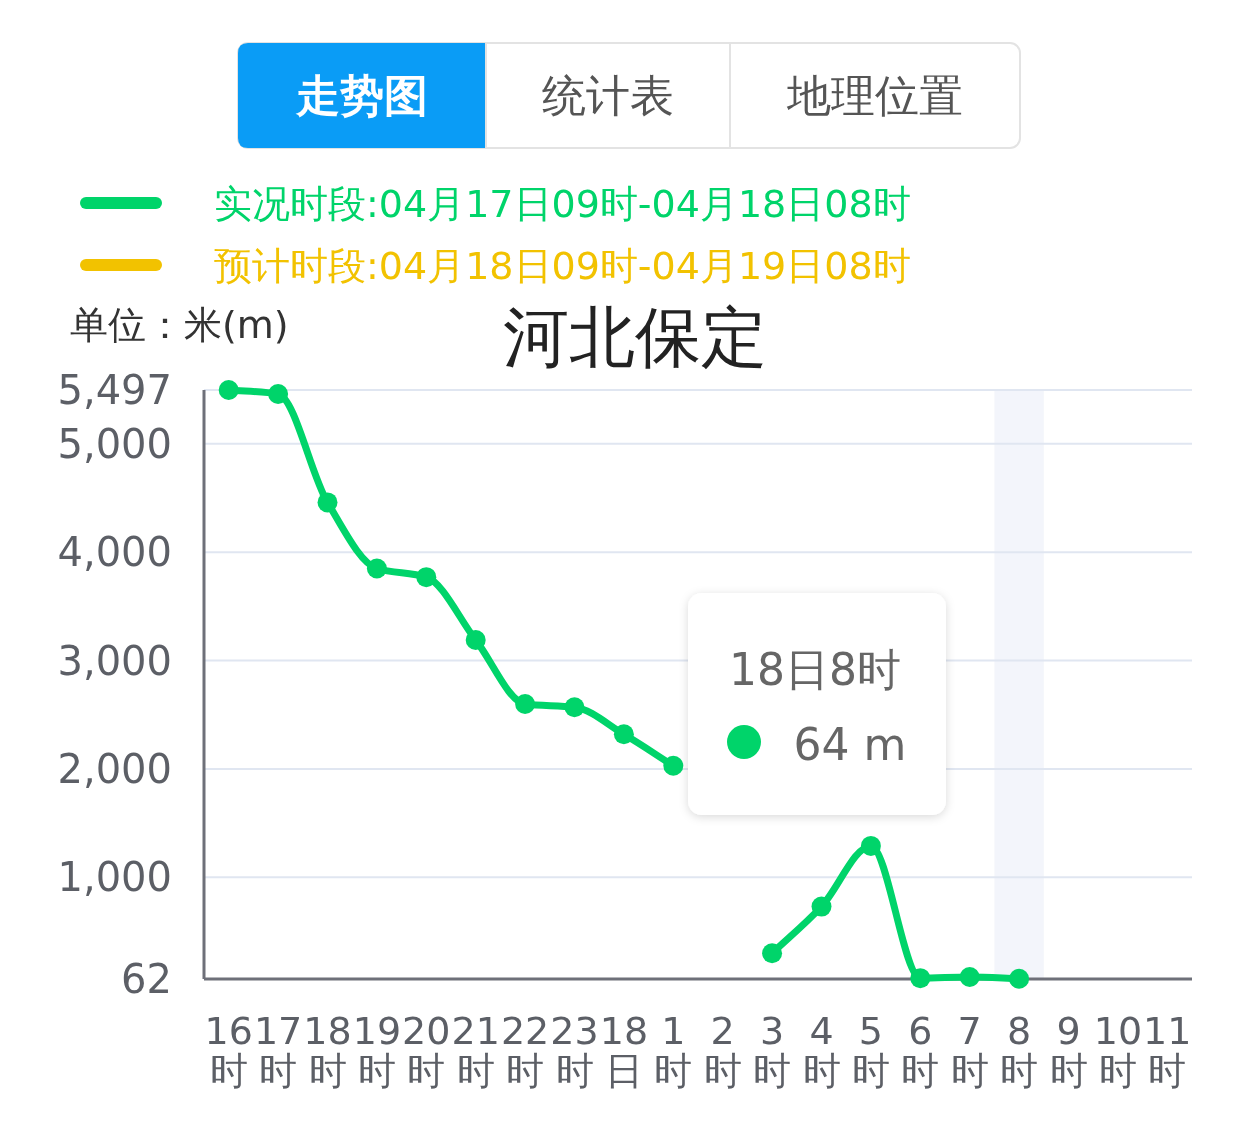  I want to click on y-tick-label: 2,000, so click(114, 768).